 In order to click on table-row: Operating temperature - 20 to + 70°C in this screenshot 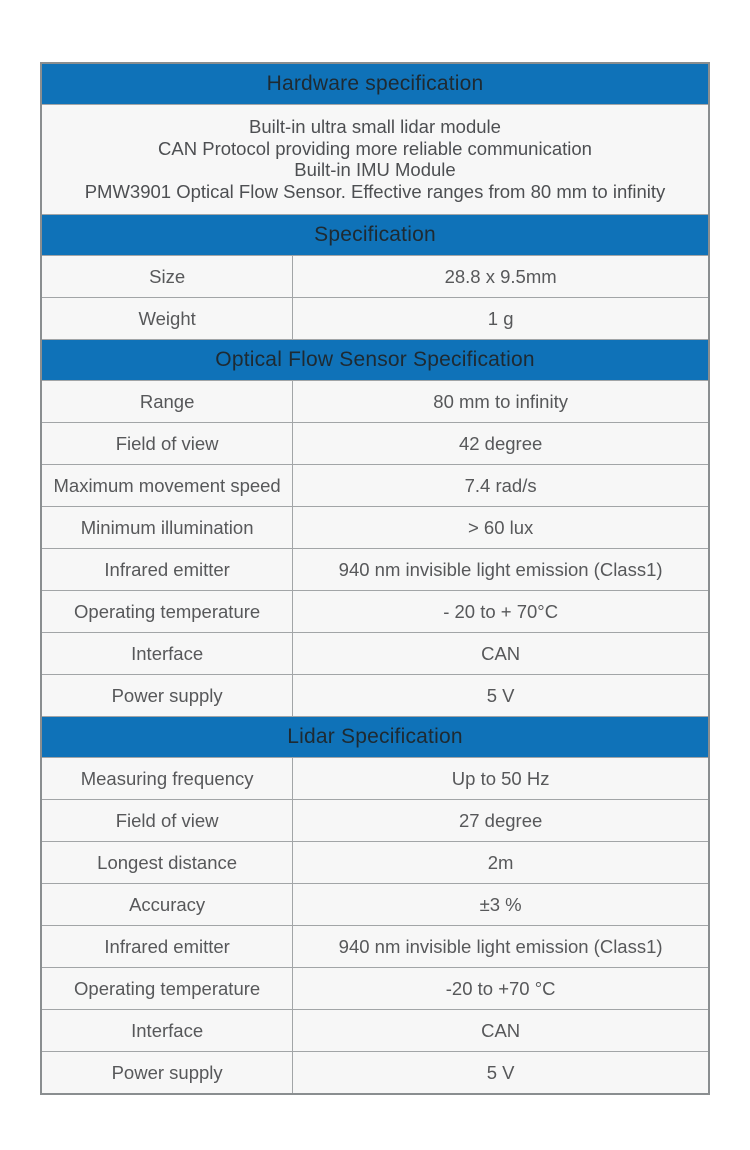, I will do `click(375, 611)`.